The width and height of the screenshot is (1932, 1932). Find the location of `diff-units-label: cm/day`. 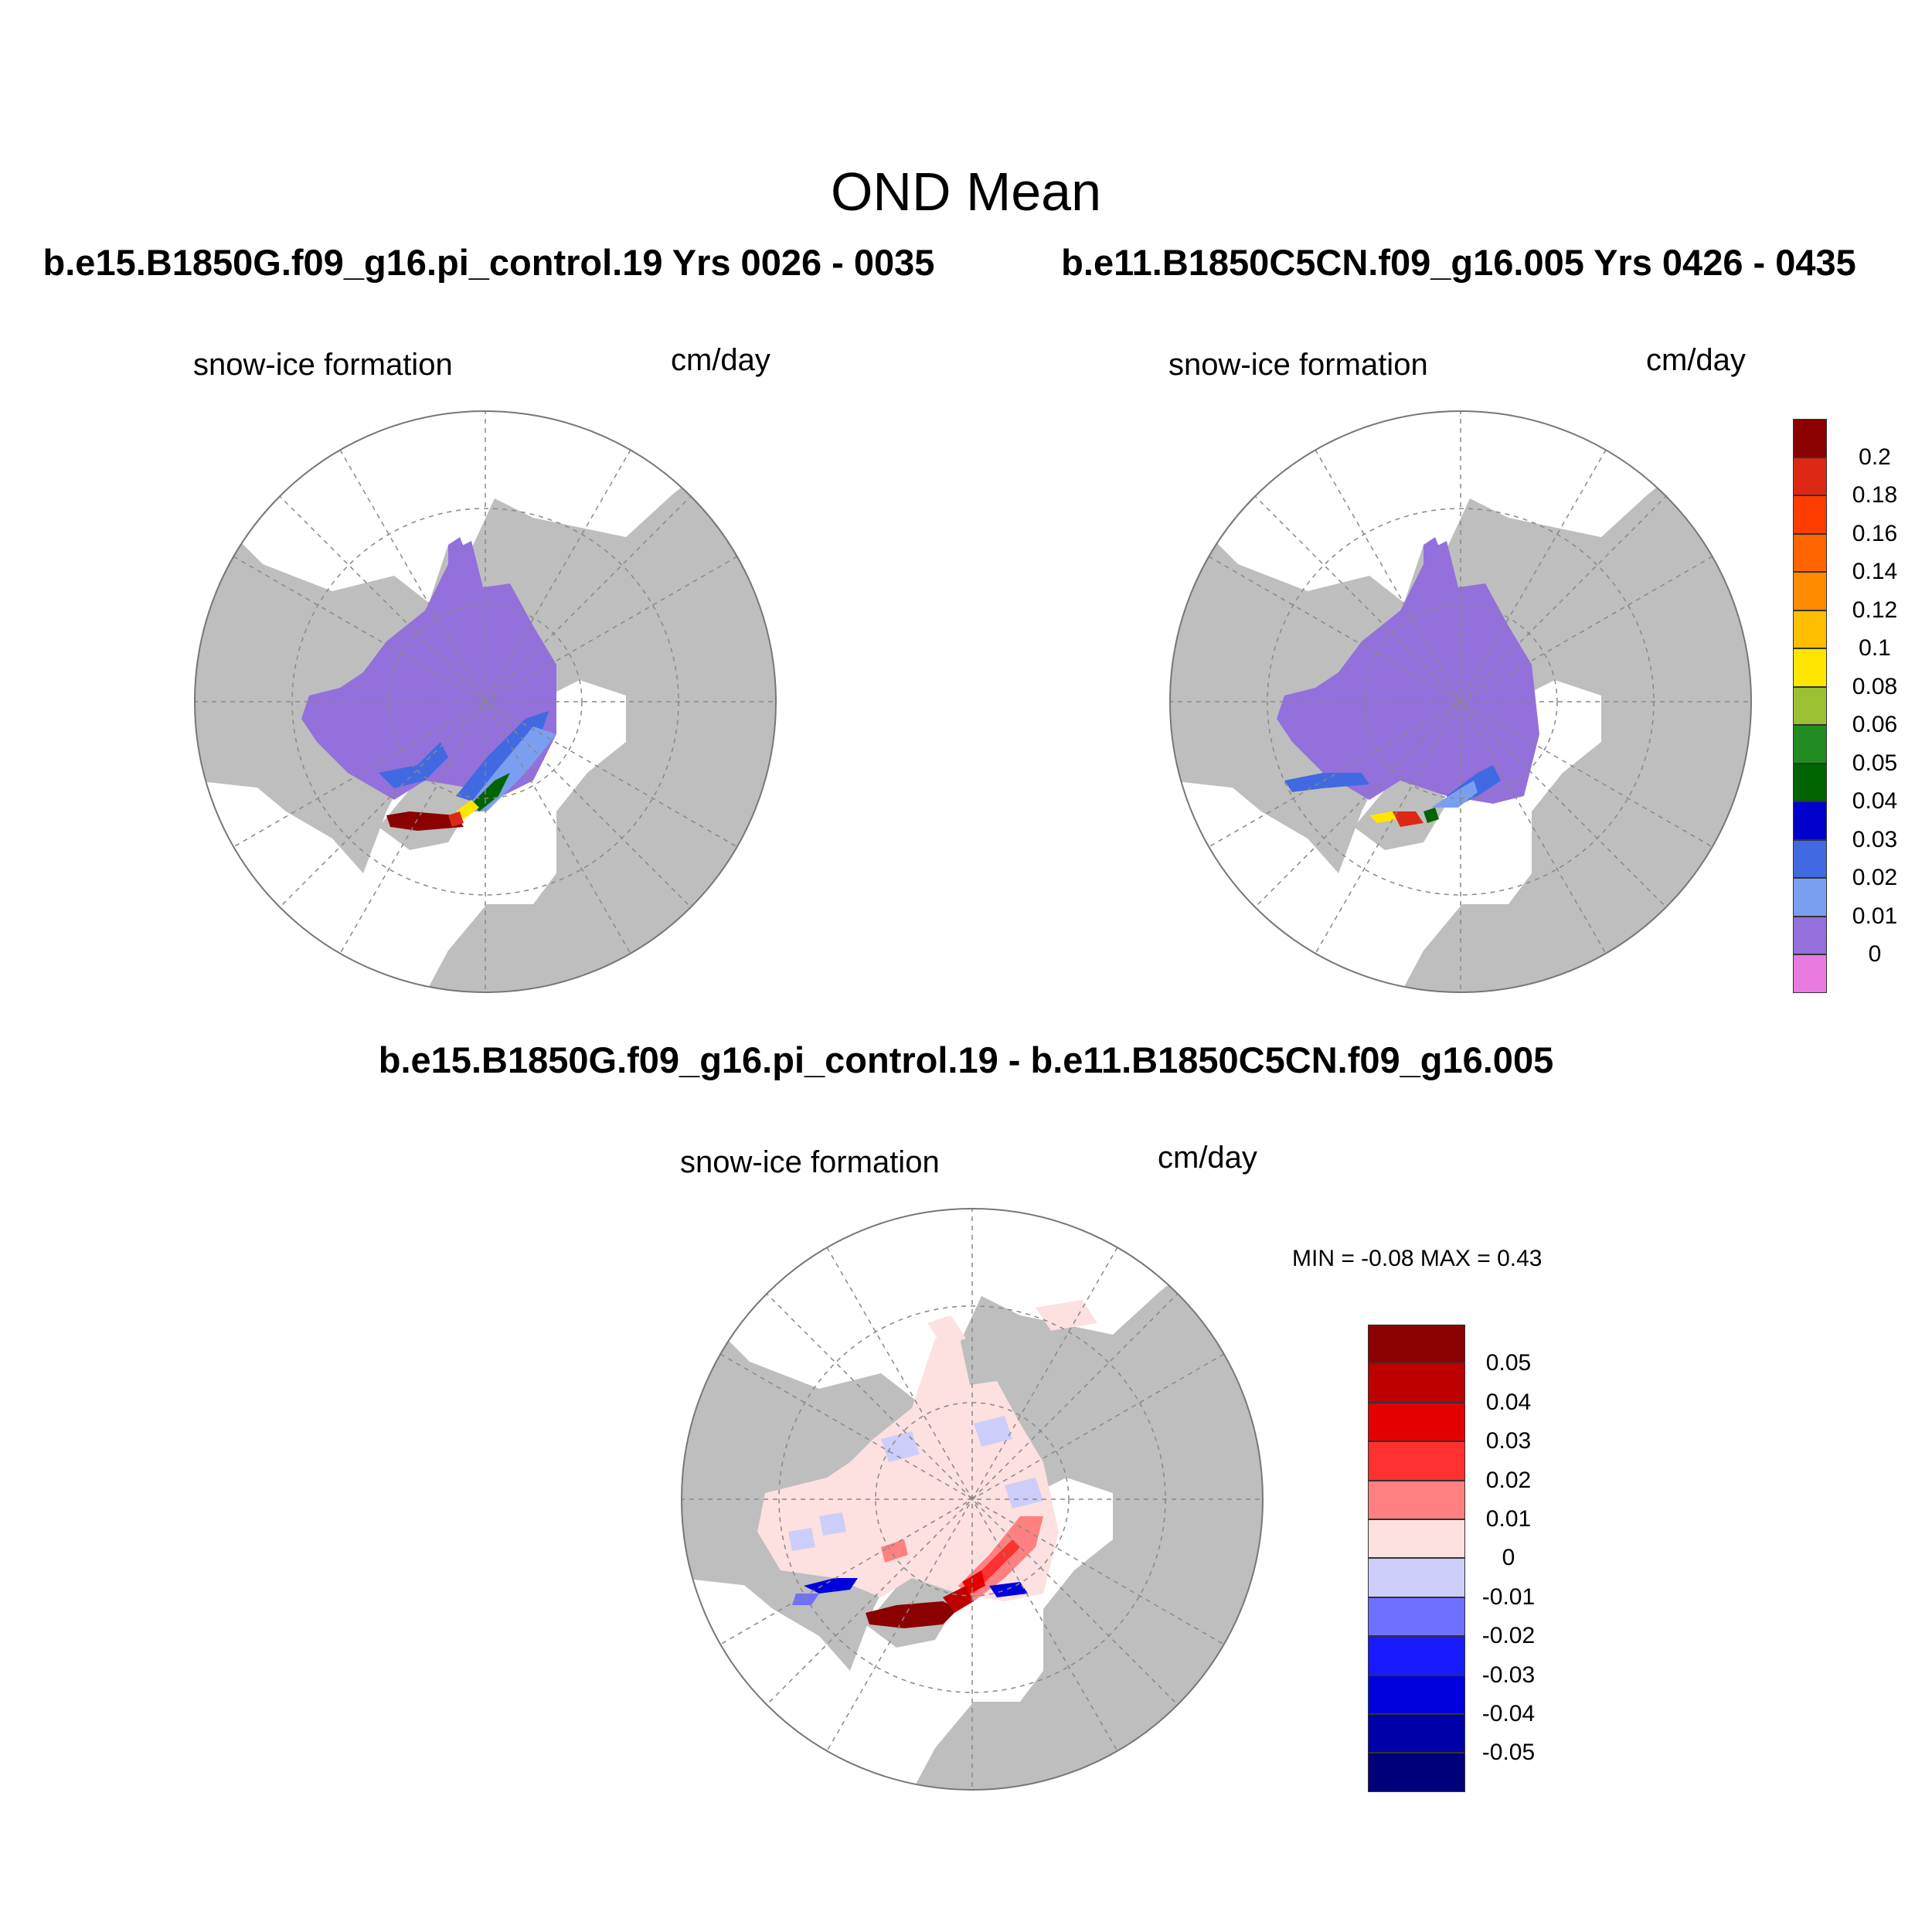

diff-units-label: cm/day is located at coordinates (1207, 1158).